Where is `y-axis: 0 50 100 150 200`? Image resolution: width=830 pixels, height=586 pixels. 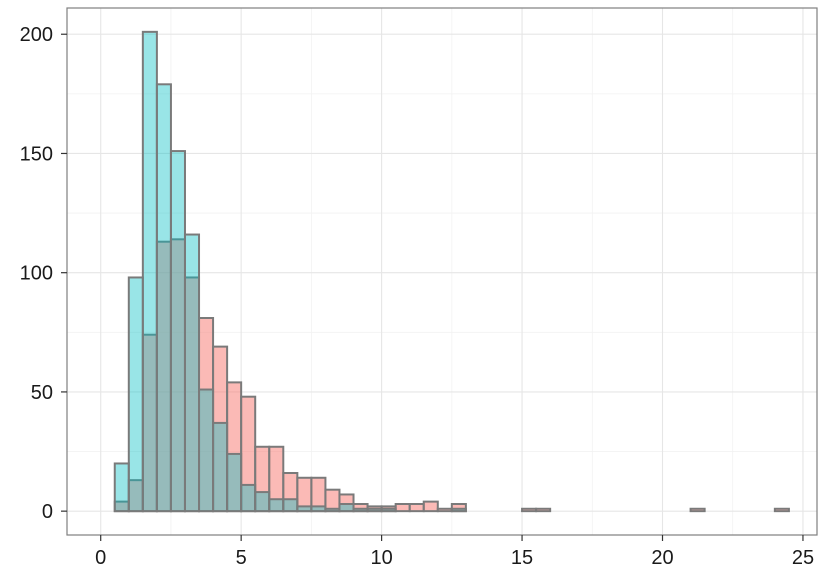
y-axis: 0 50 100 150 200 is located at coordinates (43, 273).